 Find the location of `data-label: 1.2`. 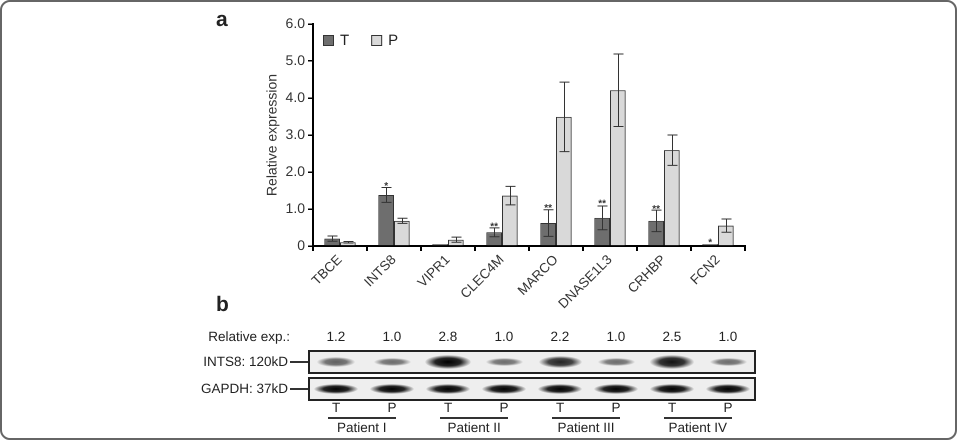

data-label: 1.2 is located at coordinates (336, 336).